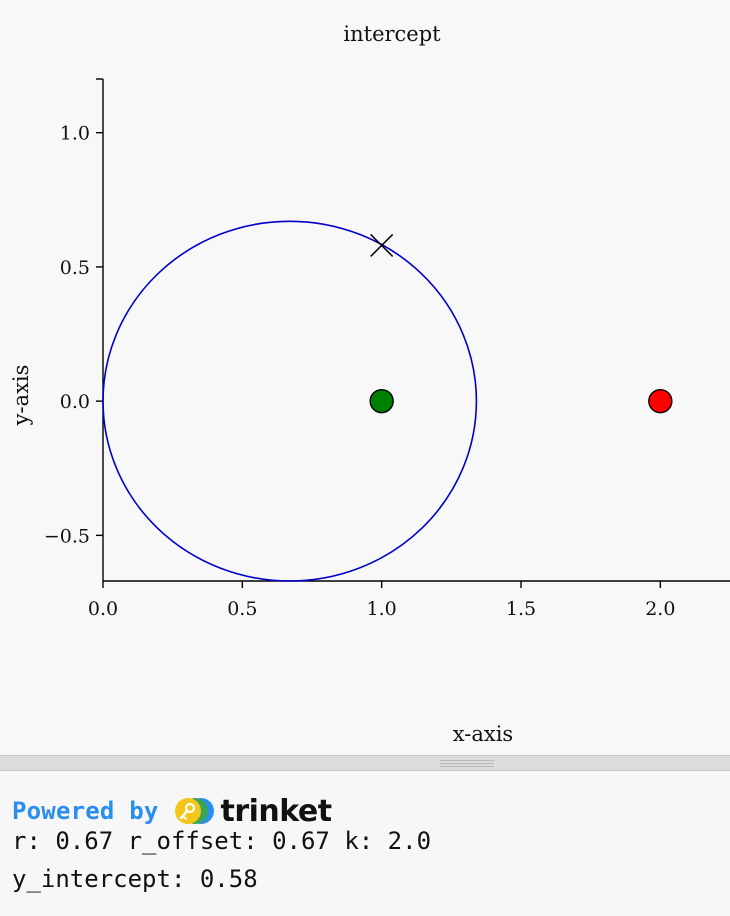  What do you see at coordinates (660, 609) in the screenshot?
I see `x-tick-label: 2.0` at bounding box center [660, 609].